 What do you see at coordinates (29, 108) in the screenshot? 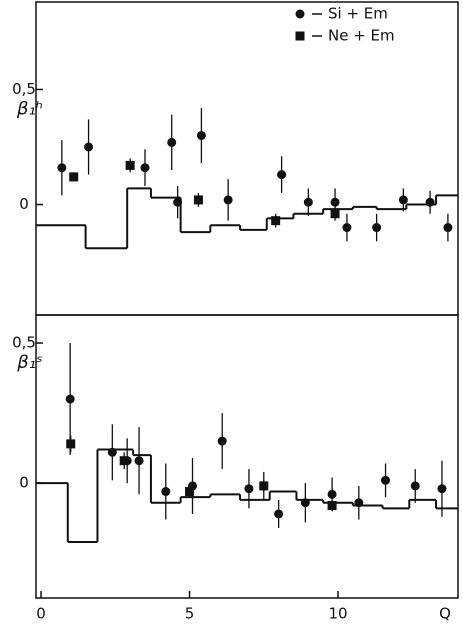
I see `y-axis-label: β₁ʰ` at bounding box center [29, 108].